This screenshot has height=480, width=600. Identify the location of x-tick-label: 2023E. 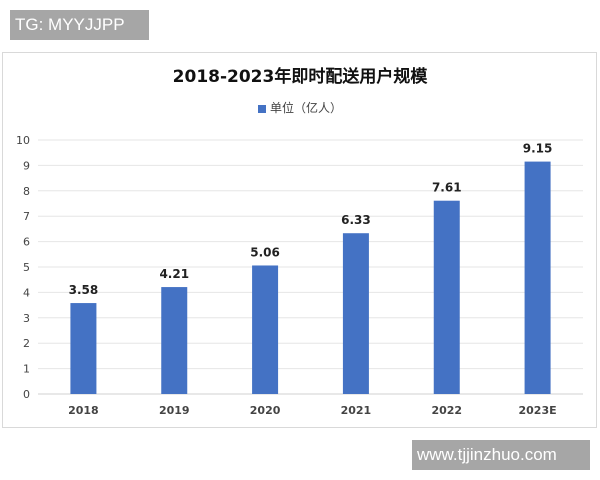
(538, 410).